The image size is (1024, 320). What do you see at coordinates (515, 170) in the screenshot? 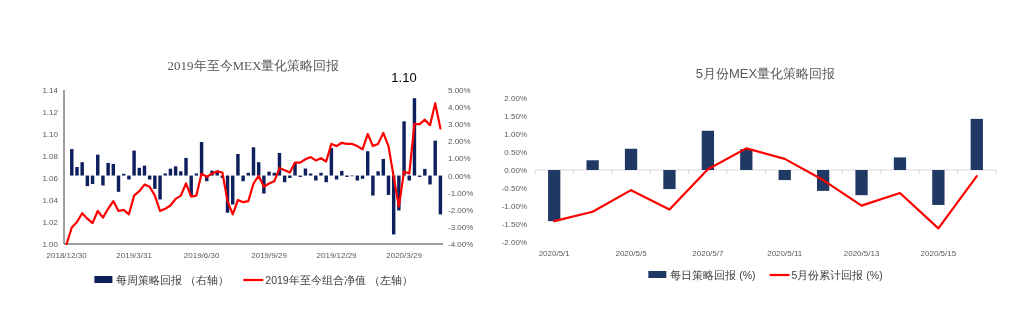
I see `y-tick-label: 0.00%` at bounding box center [515, 170].